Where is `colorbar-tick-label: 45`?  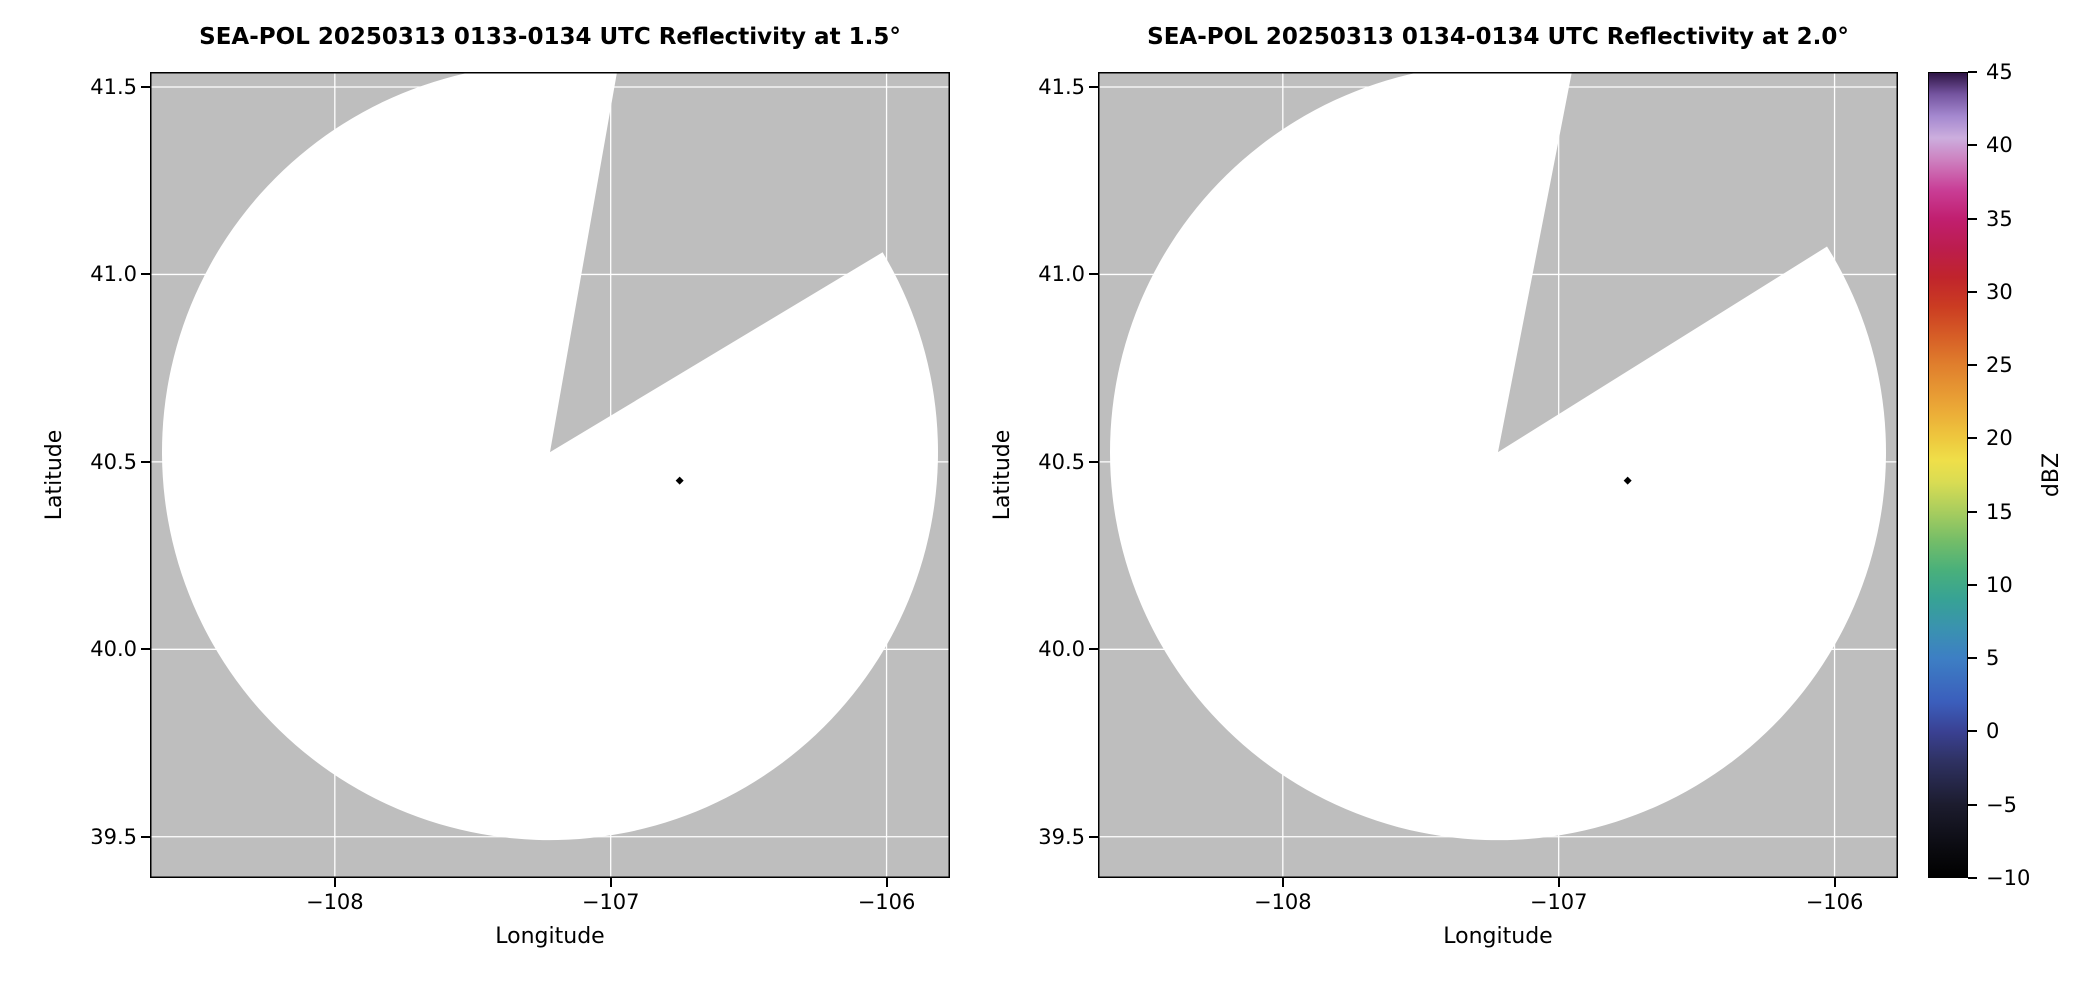
colorbar-tick-label: 45 is located at coordinates (1999, 72).